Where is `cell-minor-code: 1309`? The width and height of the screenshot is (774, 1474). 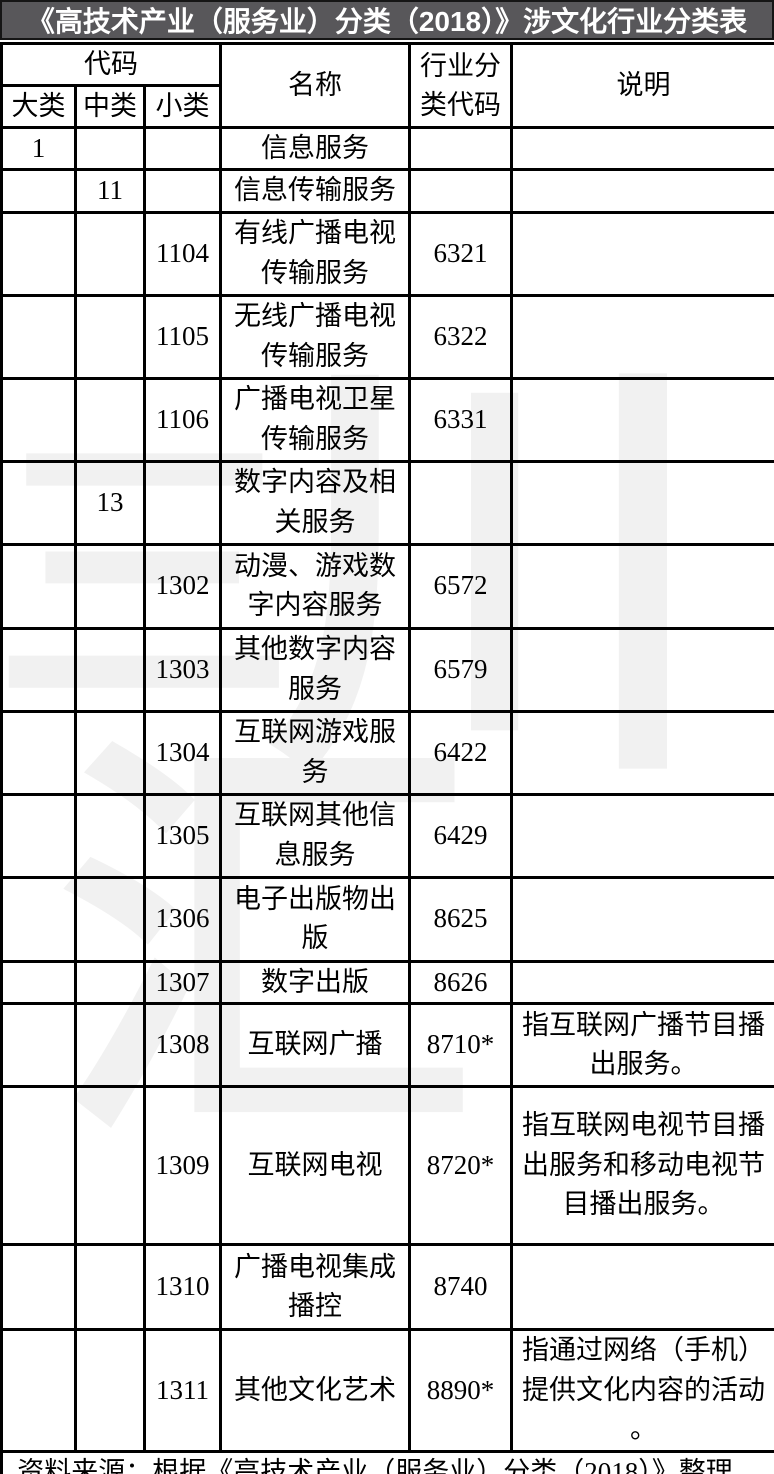
cell-minor-code: 1309 is located at coordinates (182, 1165).